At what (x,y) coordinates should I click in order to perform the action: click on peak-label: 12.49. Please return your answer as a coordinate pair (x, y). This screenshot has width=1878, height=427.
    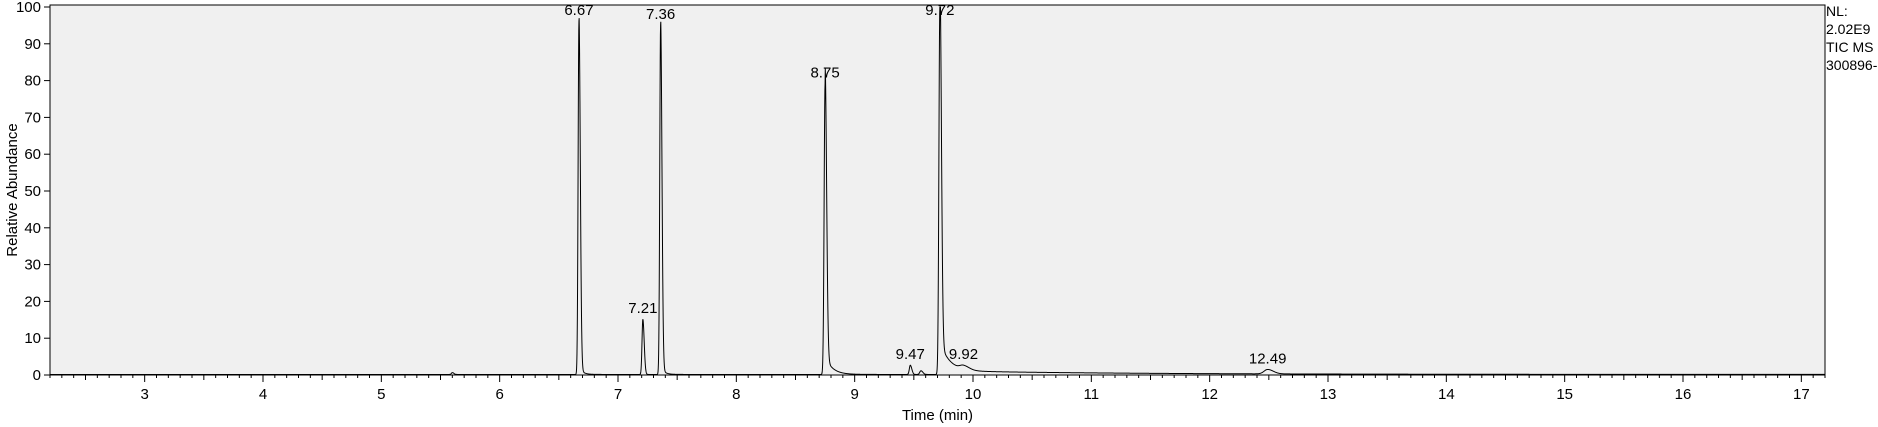
    Looking at the image, I should click on (1268, 358).